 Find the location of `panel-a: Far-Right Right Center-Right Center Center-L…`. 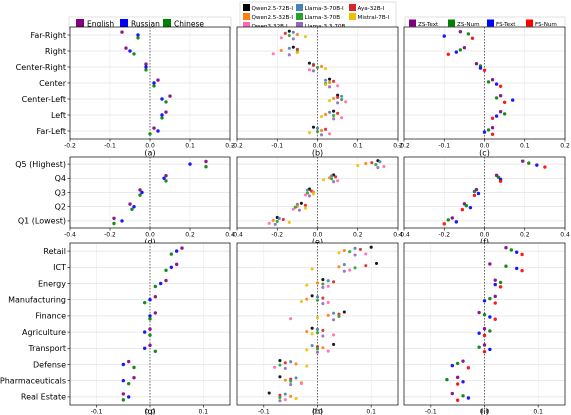

panel-a: Far-Right Right Center-Right Center Center-L… is located at coordinates (125, 92).